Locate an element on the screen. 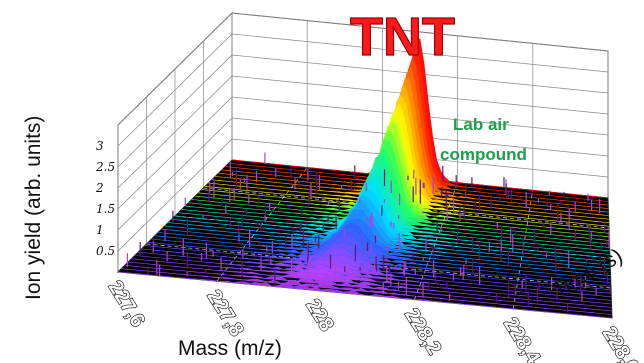 This screenshot has width=644, height=363. x-tick-label: 228,6 is located at coordinates (620, 343).